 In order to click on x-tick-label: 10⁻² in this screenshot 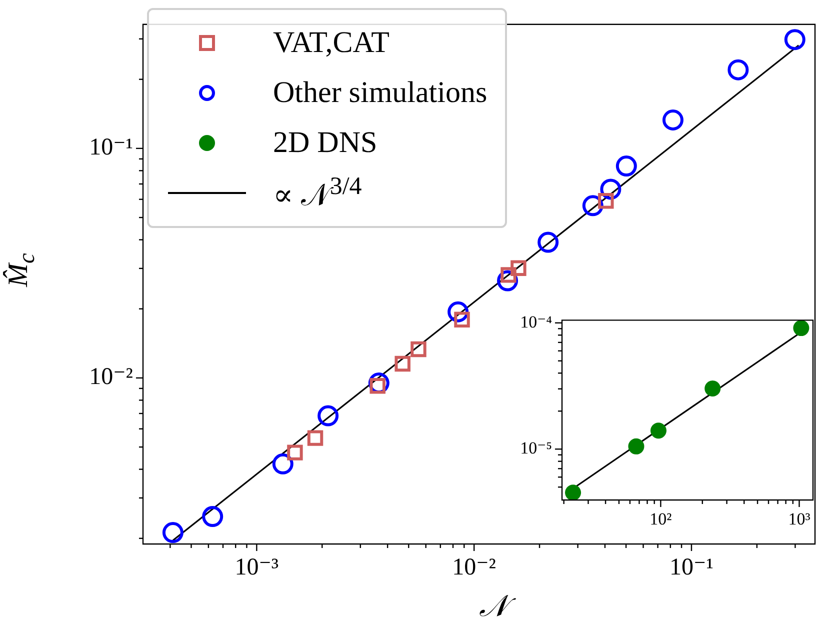, I will do `click(474, 567)`.